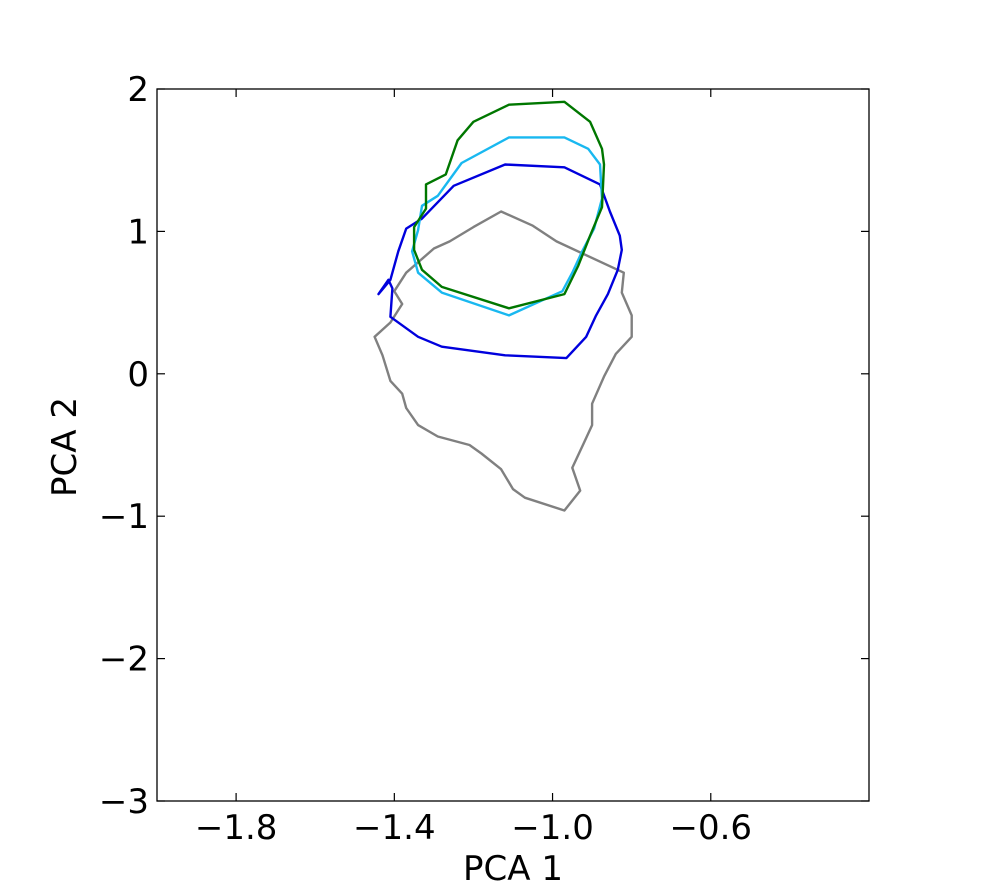  What do you see at coordinates (236, 828) in the screenshot?
I see `x-tick-label: −1.8` at bounding box center [236, 828].